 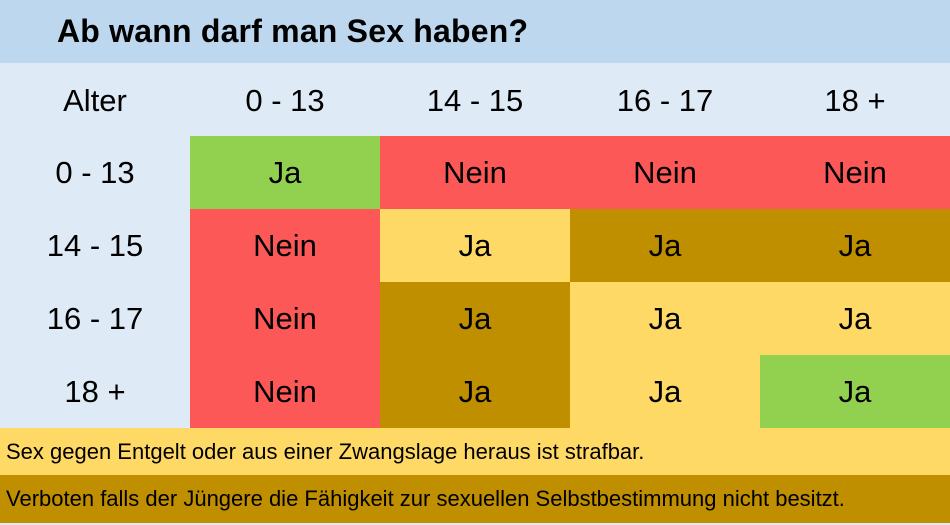 I want to click on cell-r4-c2: Ja, so click(x=475, y=391).